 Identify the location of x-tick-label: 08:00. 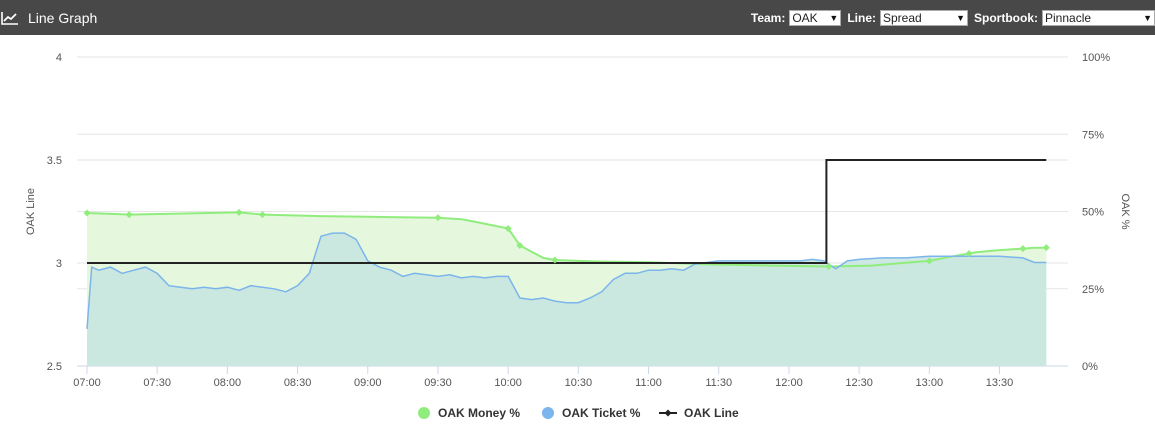
(228, 383).